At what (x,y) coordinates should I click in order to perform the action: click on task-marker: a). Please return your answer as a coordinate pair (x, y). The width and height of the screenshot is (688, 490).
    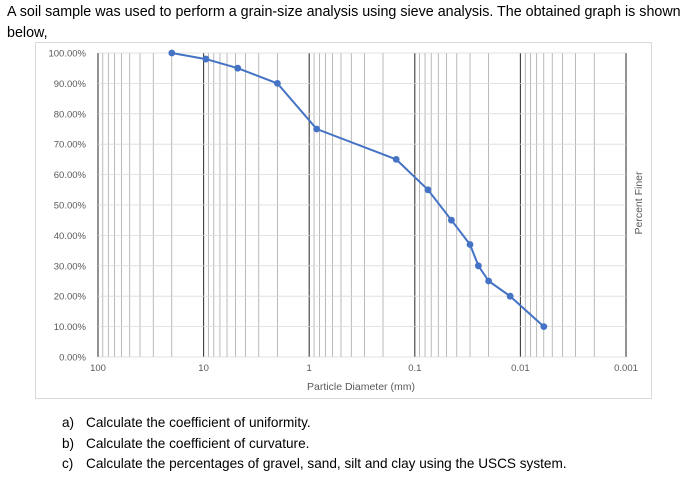
    Looking at the image, I should click on (68, 422).